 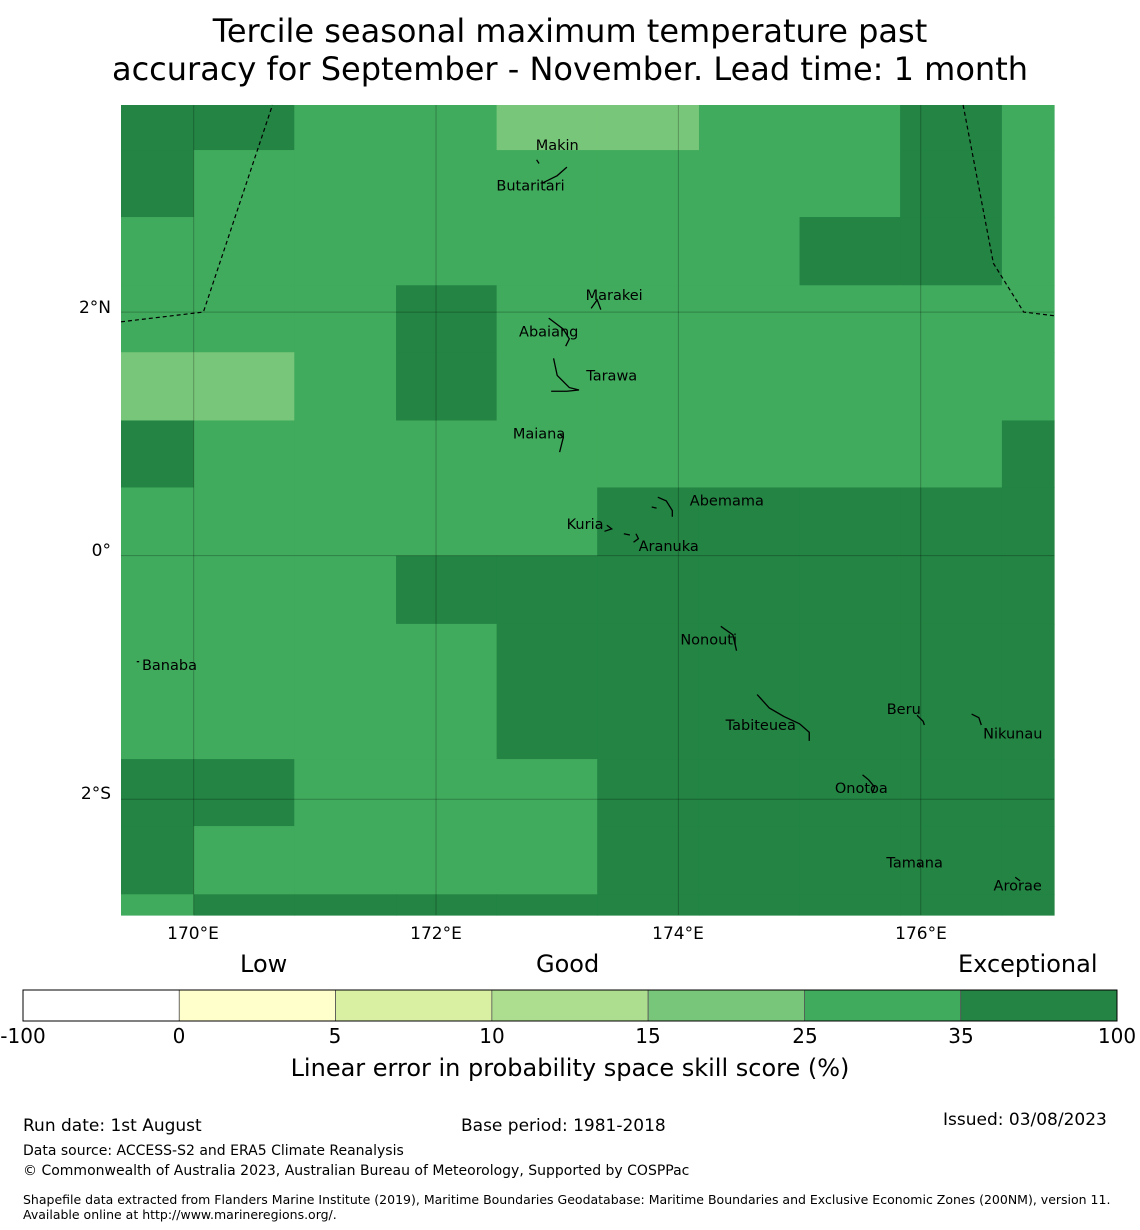 I want to click on colorbar-frame, so click(x=570, y=1005).